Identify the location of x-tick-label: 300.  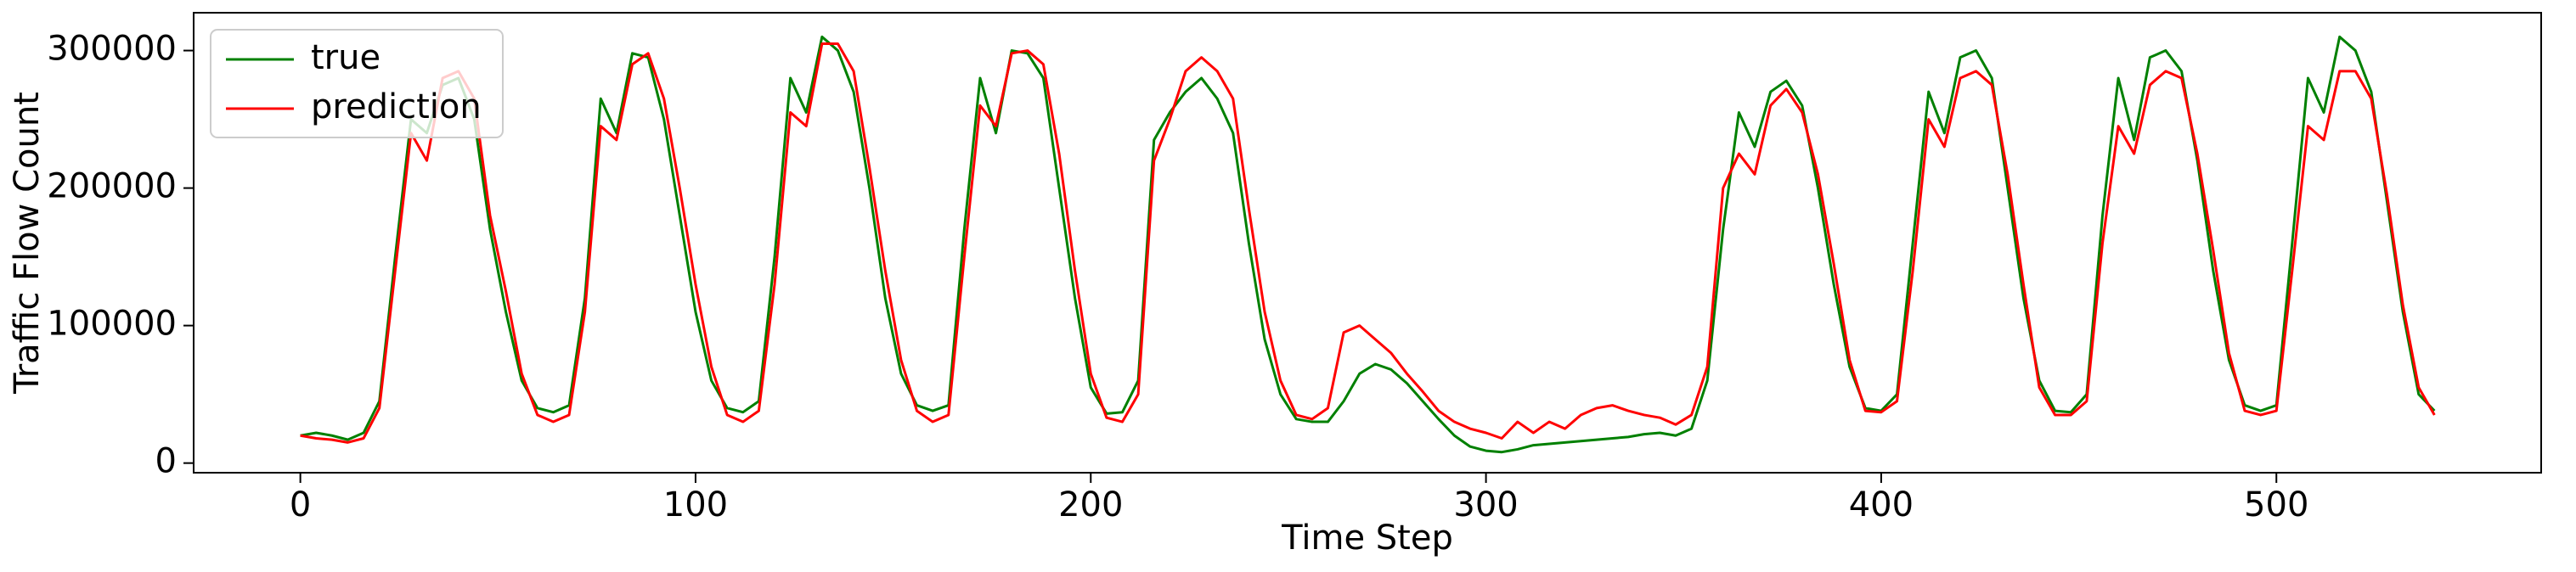
(1485, 504).